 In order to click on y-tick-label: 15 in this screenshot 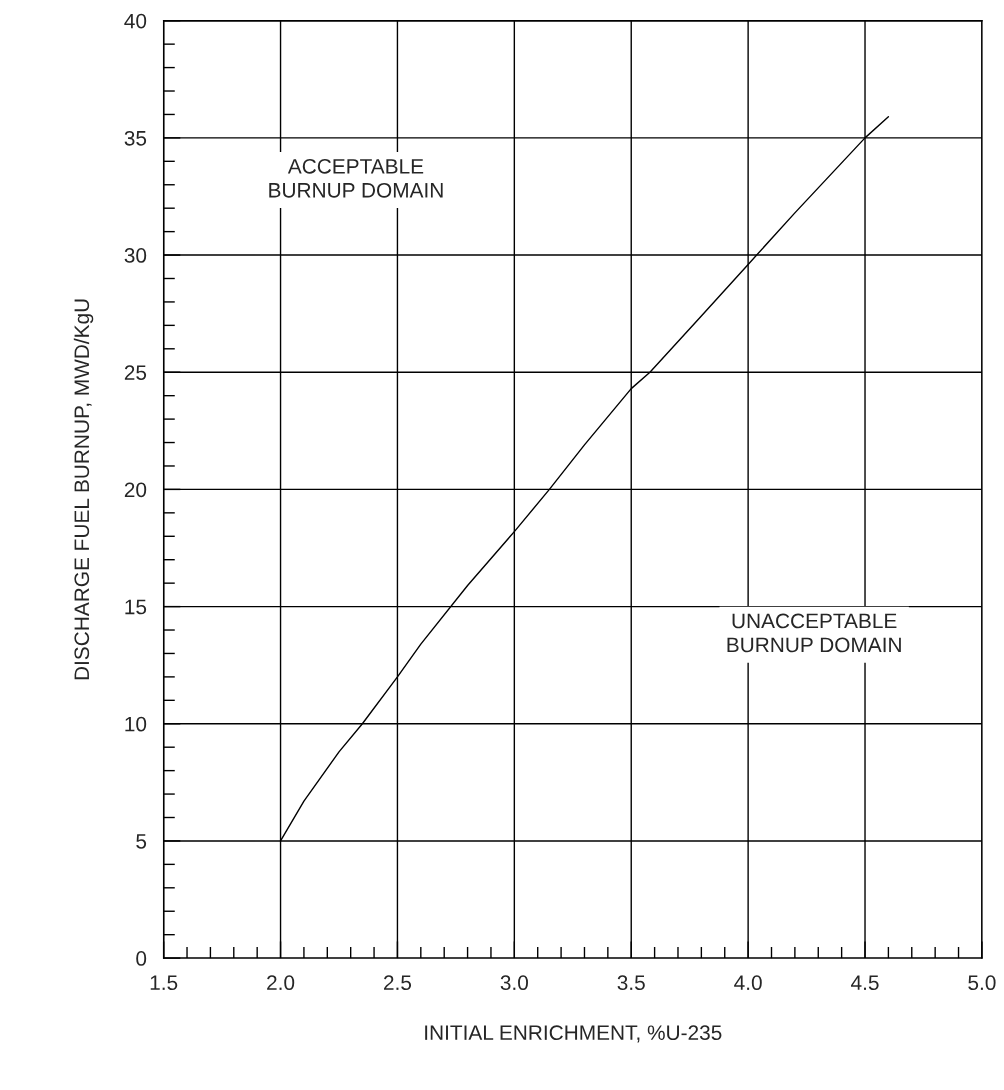, I will do `click(136, 607)`.